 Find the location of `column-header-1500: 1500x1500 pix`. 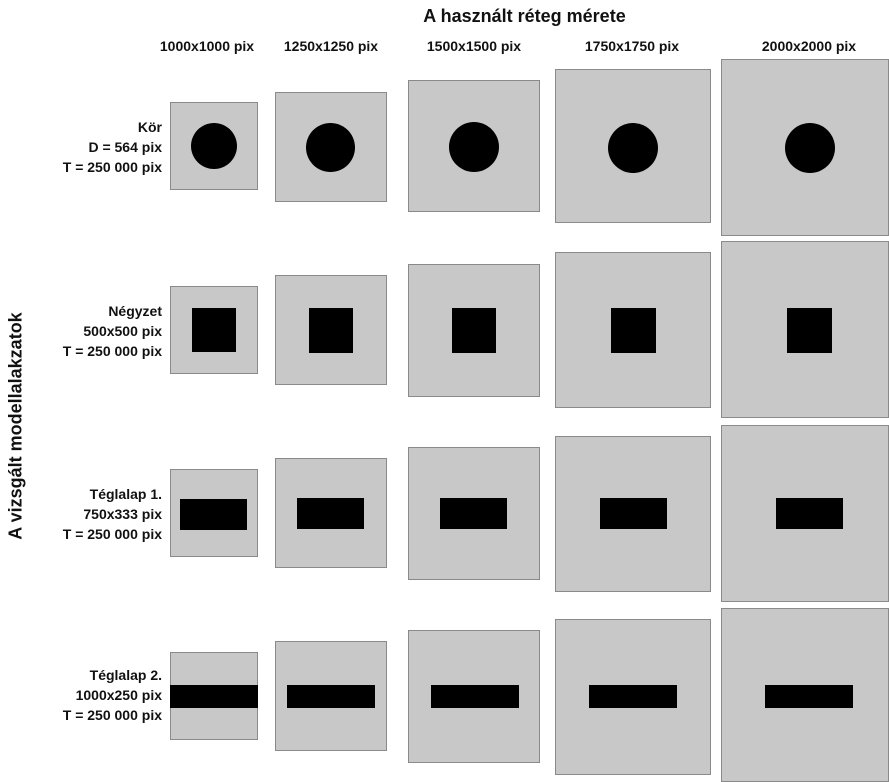

column-header-1500: 1500x1500 pix is located at coordinates (474, 46).